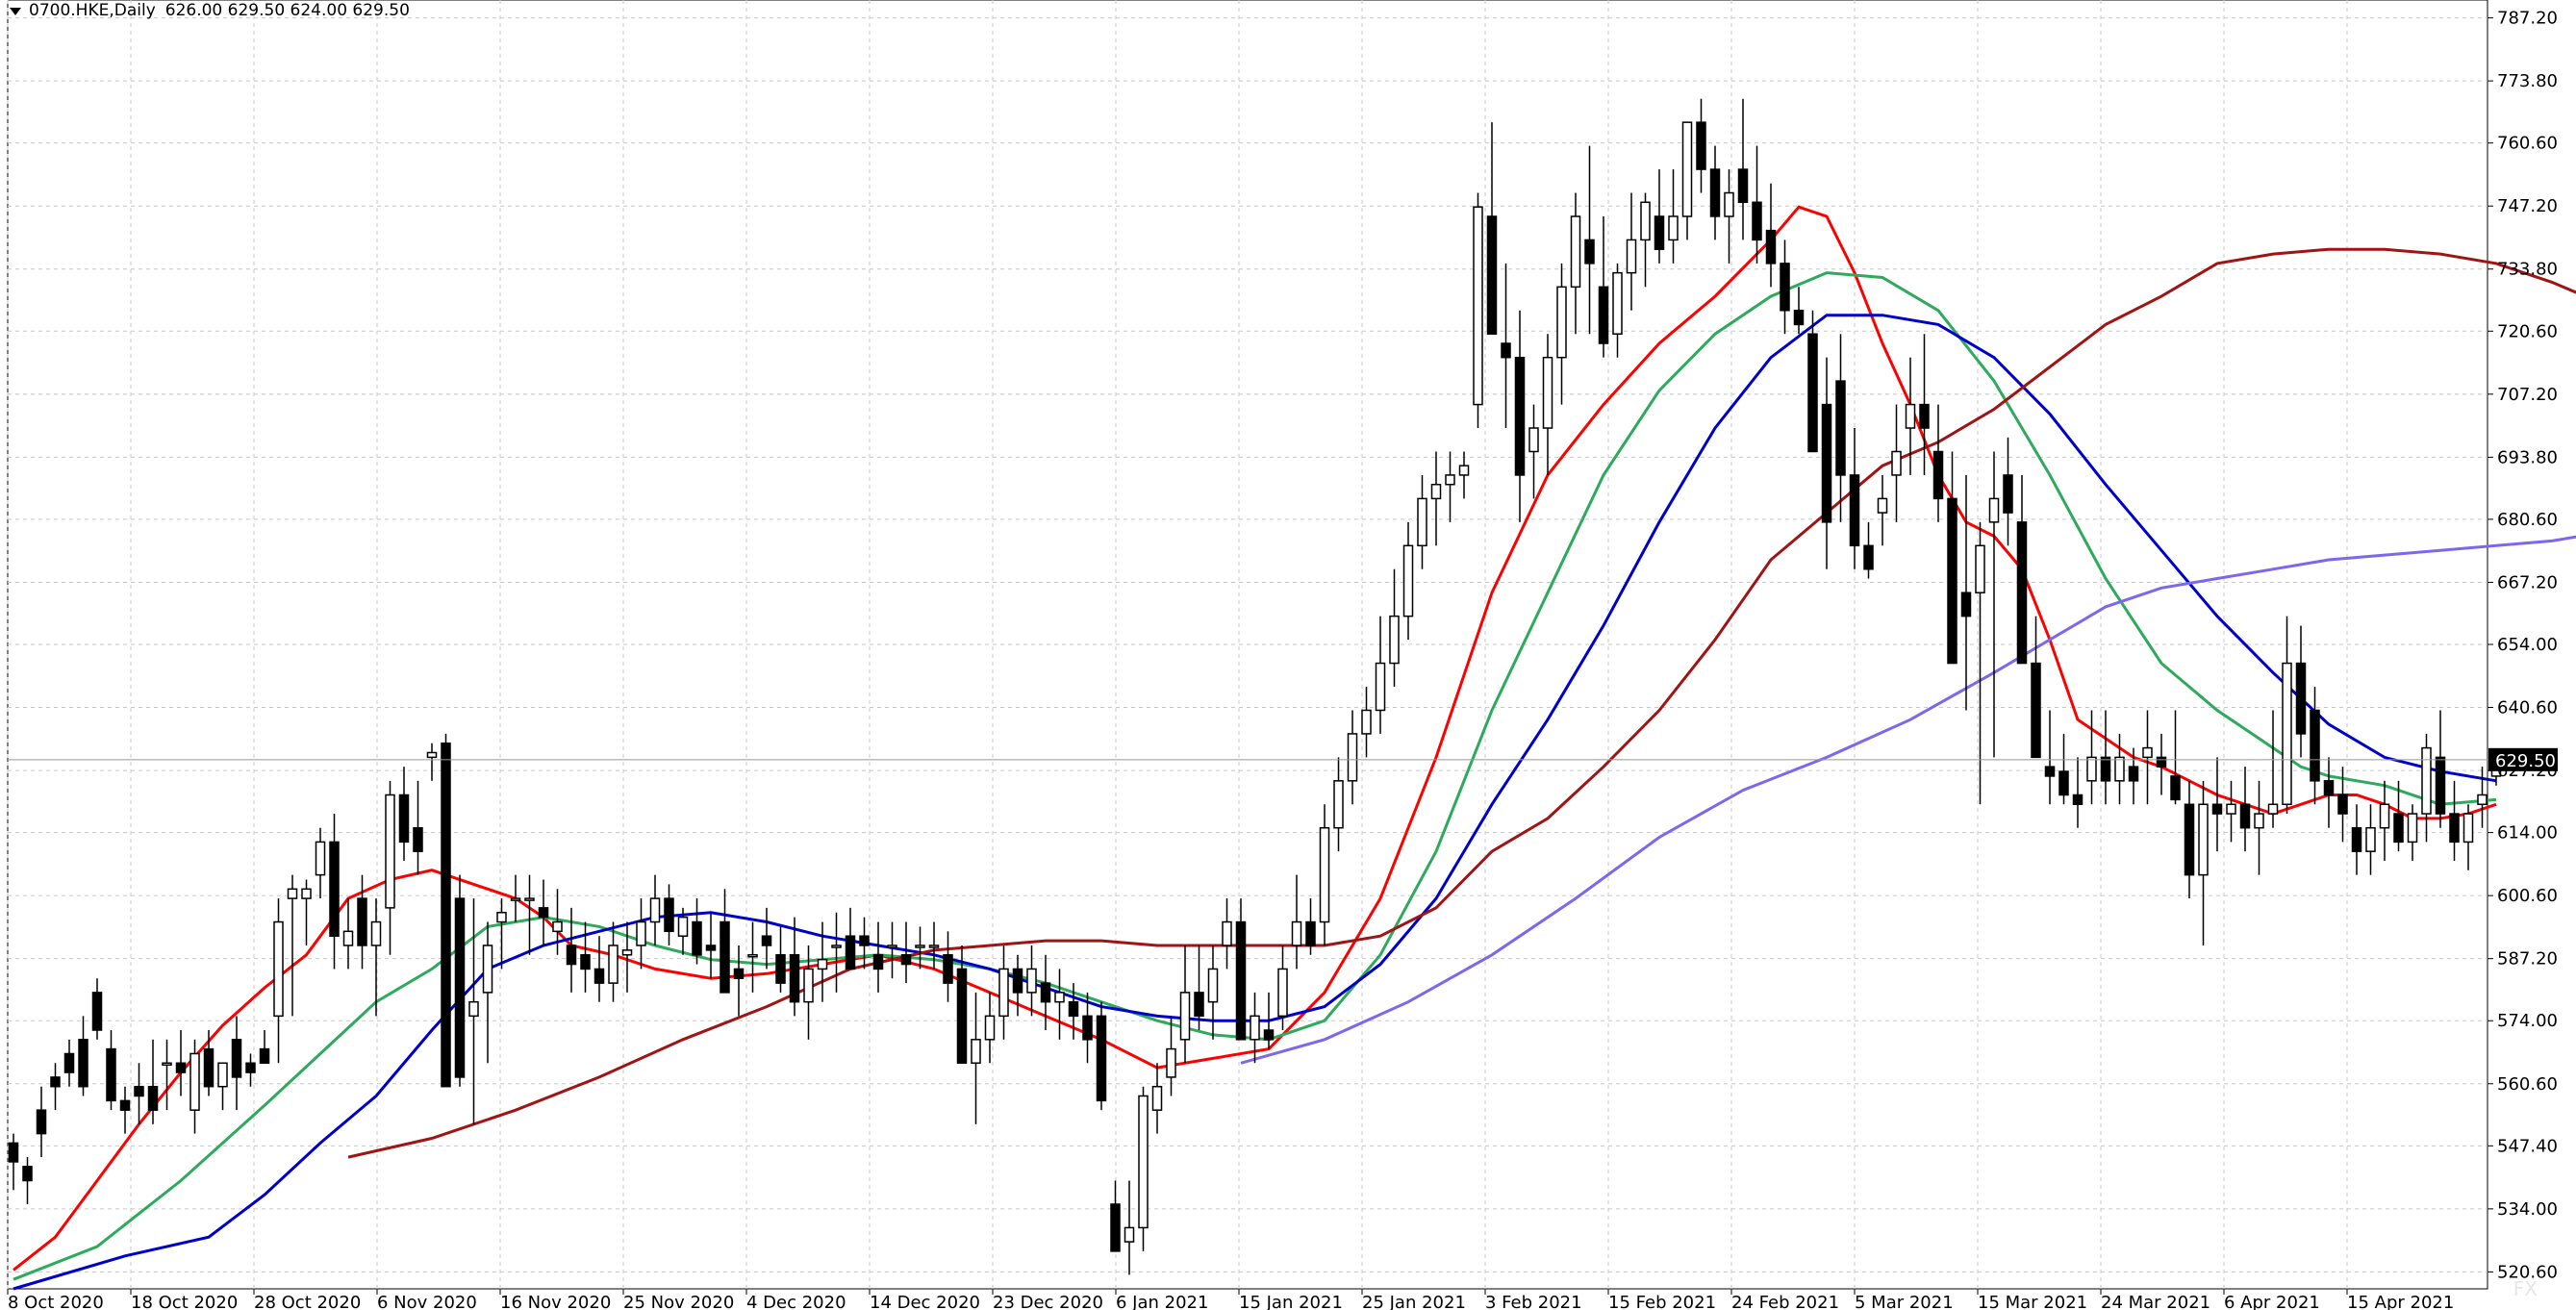  I want to click on x-tick-label: 23 Dec 2020, so click(1048, 1301).